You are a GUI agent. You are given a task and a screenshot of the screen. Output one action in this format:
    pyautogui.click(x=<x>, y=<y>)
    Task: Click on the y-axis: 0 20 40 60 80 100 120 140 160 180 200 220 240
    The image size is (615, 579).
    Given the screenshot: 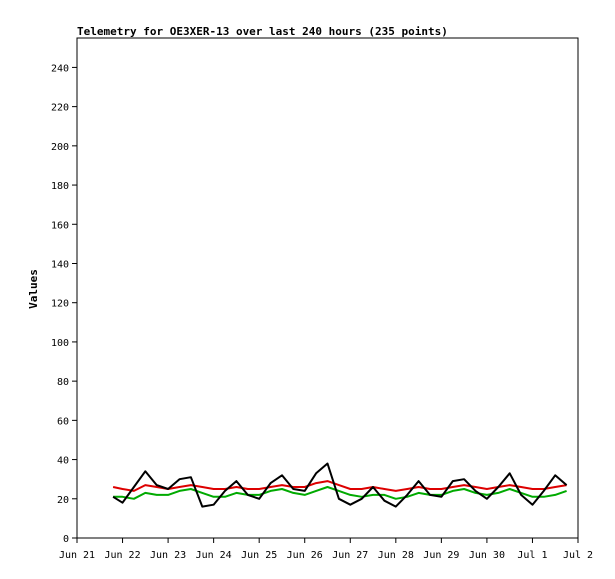 What is the action you would take?
    pyautogui.click(x=64, y=304)
    